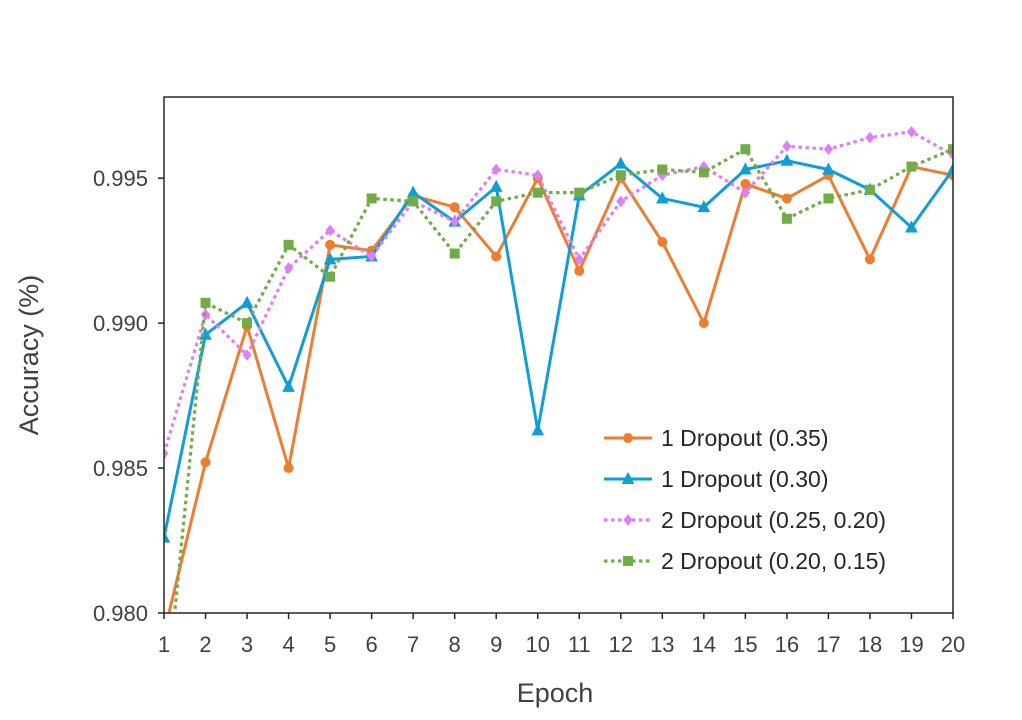  I want to click on legend-label: 2 Dropout (0.20, 0.15), so click(773, 561).